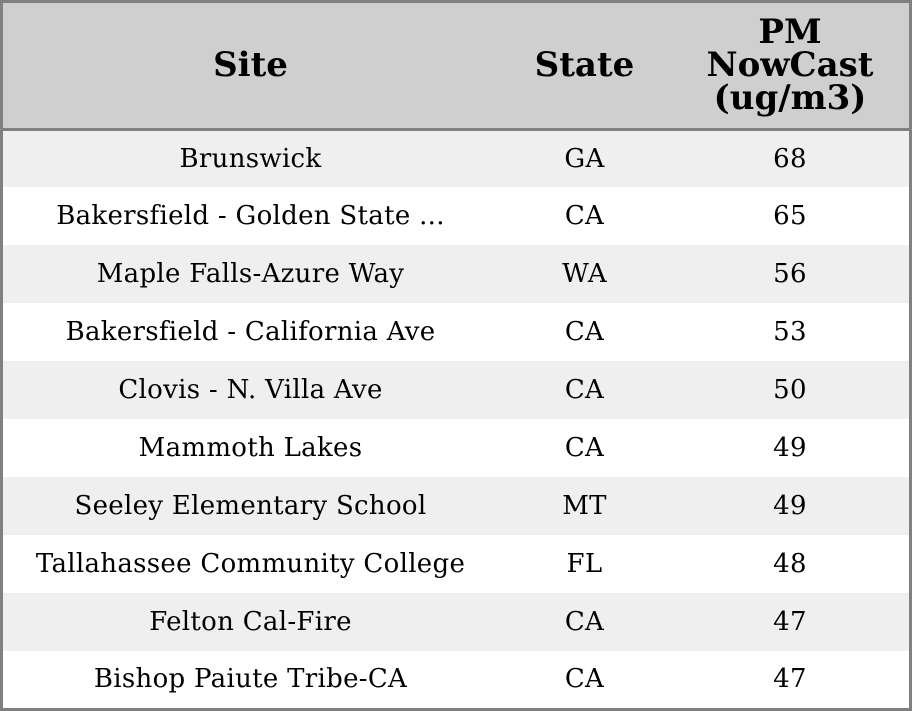  Describe the element at coordinates (456, 679) in the screenshot. I see `table-row: Bishop Paiute Tribe-CA CA 47` at that location.